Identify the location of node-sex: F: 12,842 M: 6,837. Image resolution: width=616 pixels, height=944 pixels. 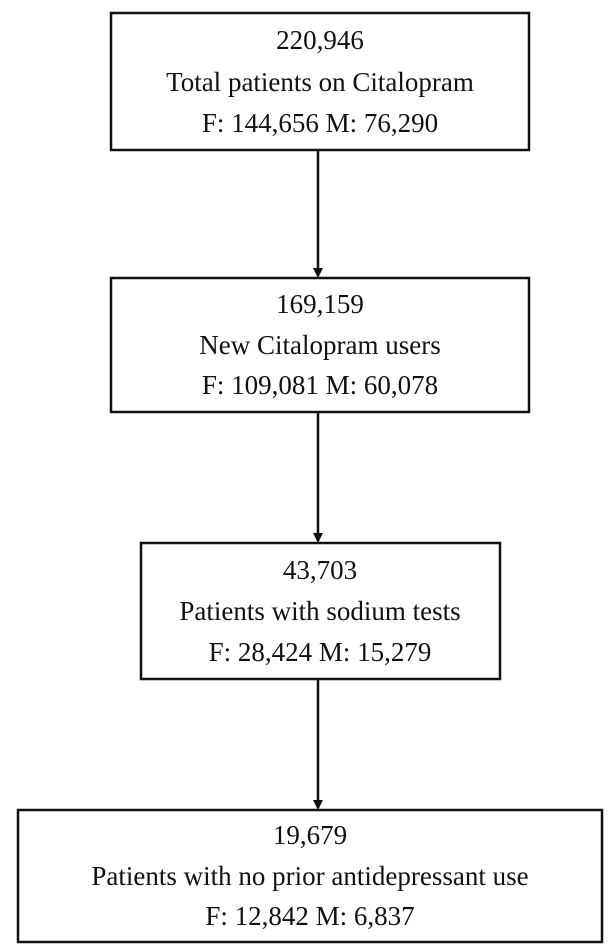
(309, 916).